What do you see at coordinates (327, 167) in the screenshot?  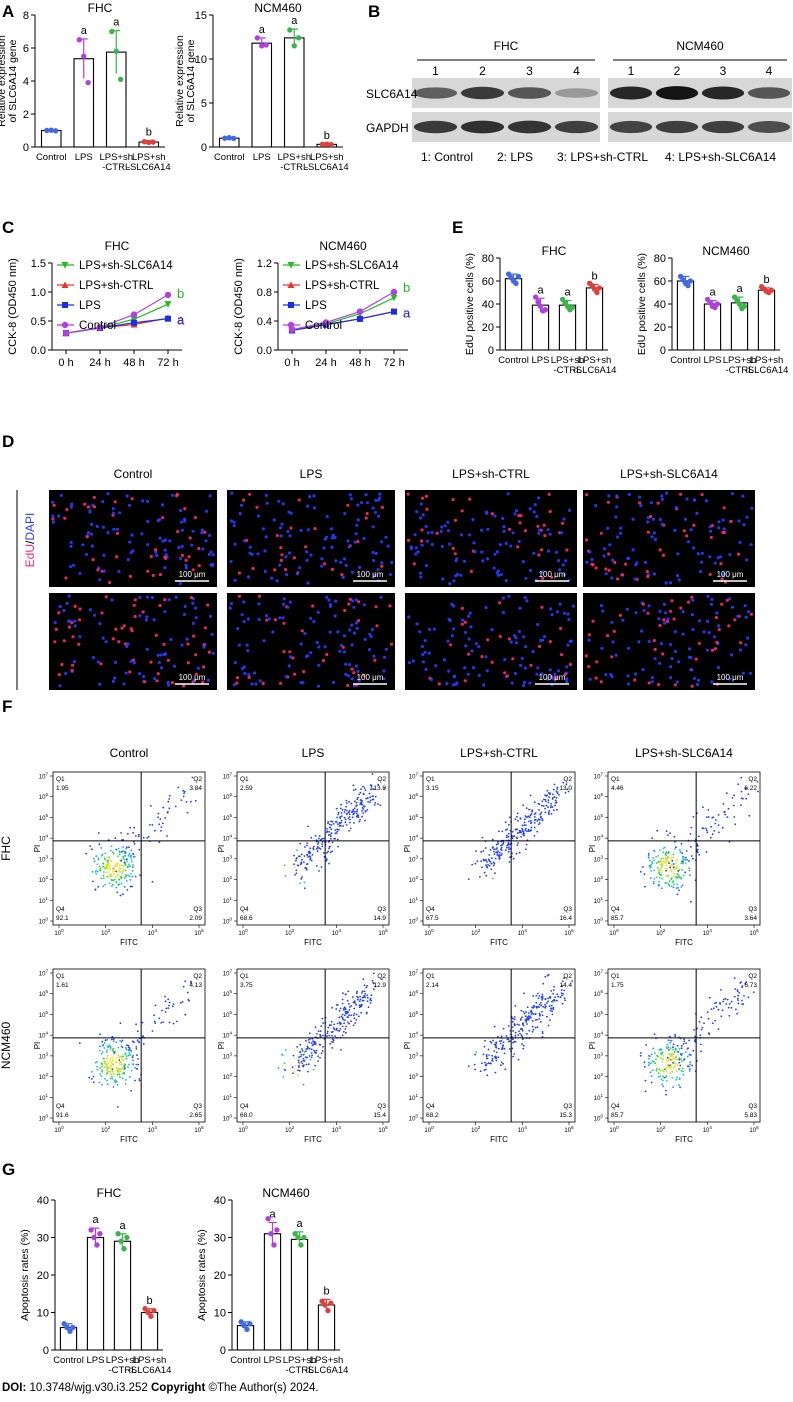 I see `x-tick-label-line: -SLC6A14` at bounding box center [327, 167].